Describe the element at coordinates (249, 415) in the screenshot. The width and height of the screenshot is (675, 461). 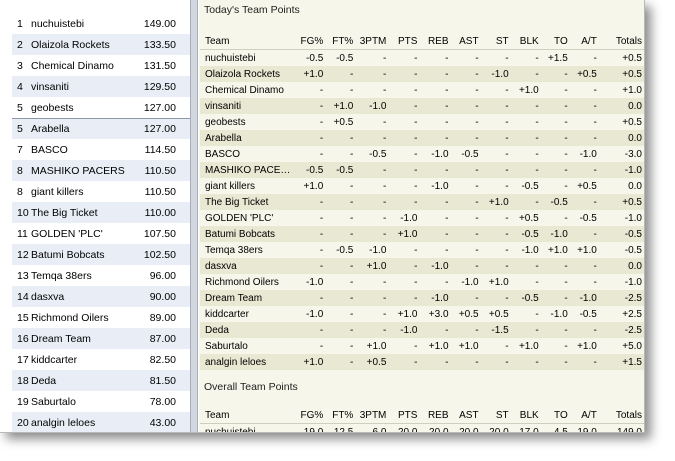
I see `overall-column-header: Team` at that location.